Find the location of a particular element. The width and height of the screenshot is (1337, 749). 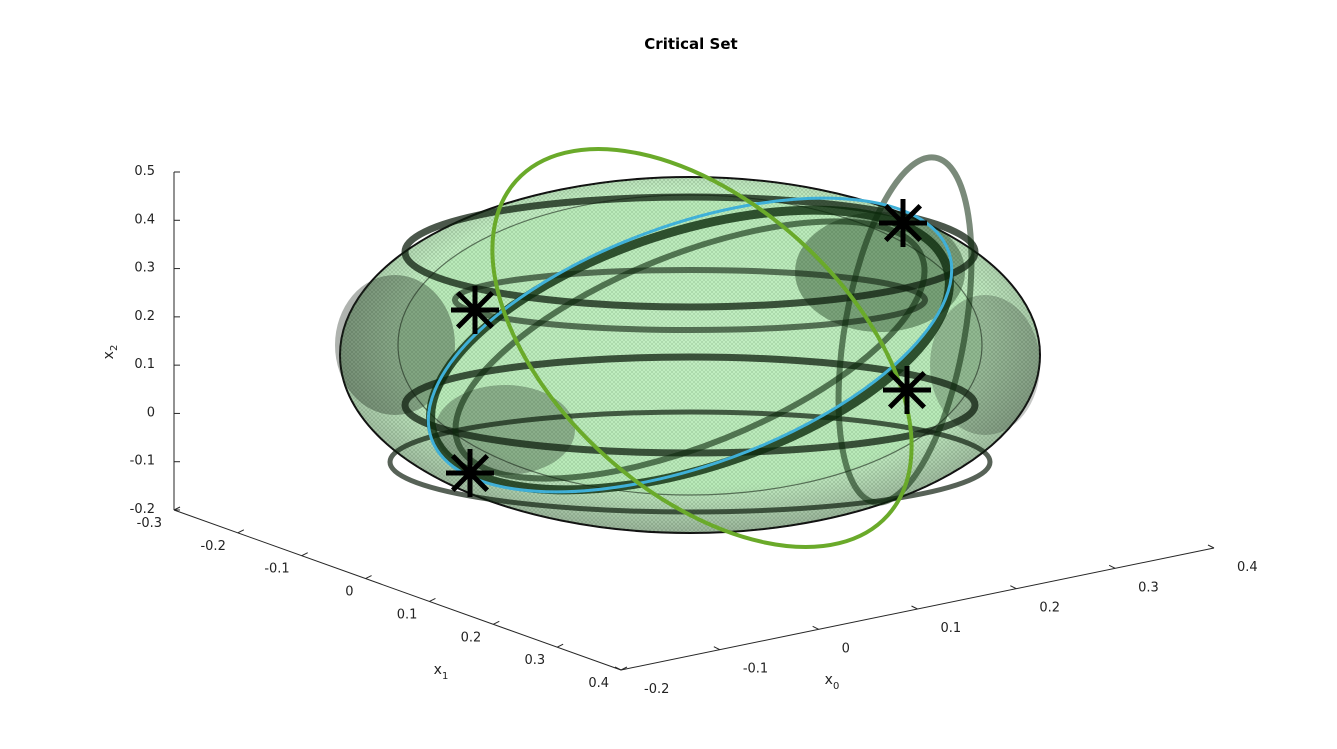

svg-text: x1 is located at coordinates (441, 672).